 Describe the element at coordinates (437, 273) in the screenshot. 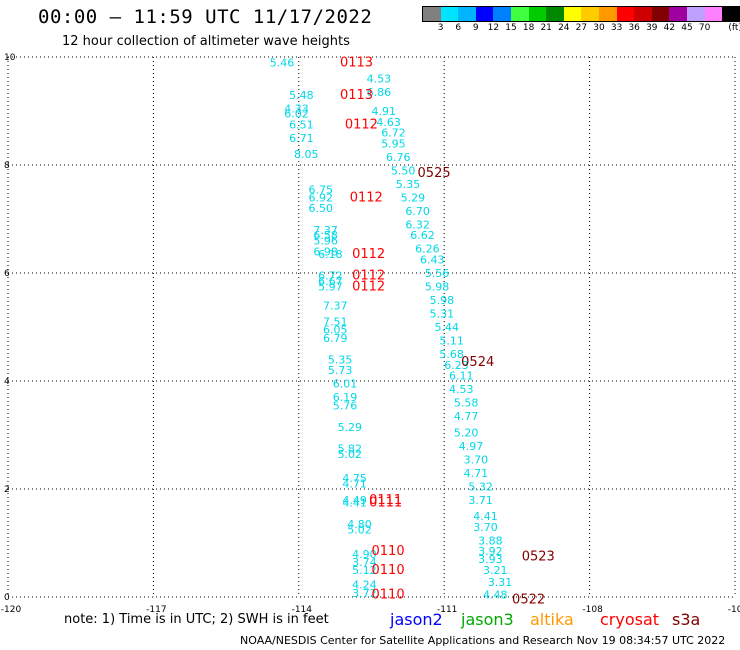

I see `jason3-point-label: 5.56` at that location.